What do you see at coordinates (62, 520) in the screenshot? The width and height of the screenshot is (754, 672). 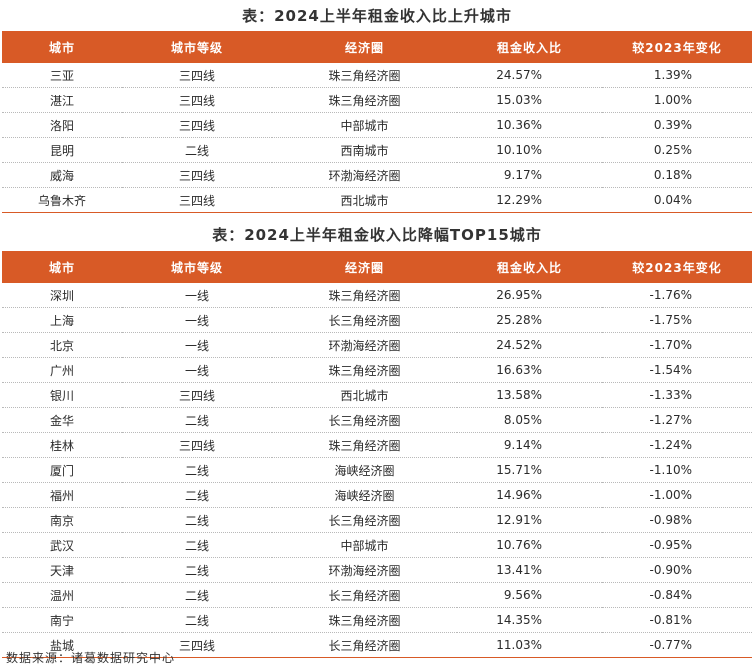 I see `cell-city: 南京` at bounding box center [62, 520].